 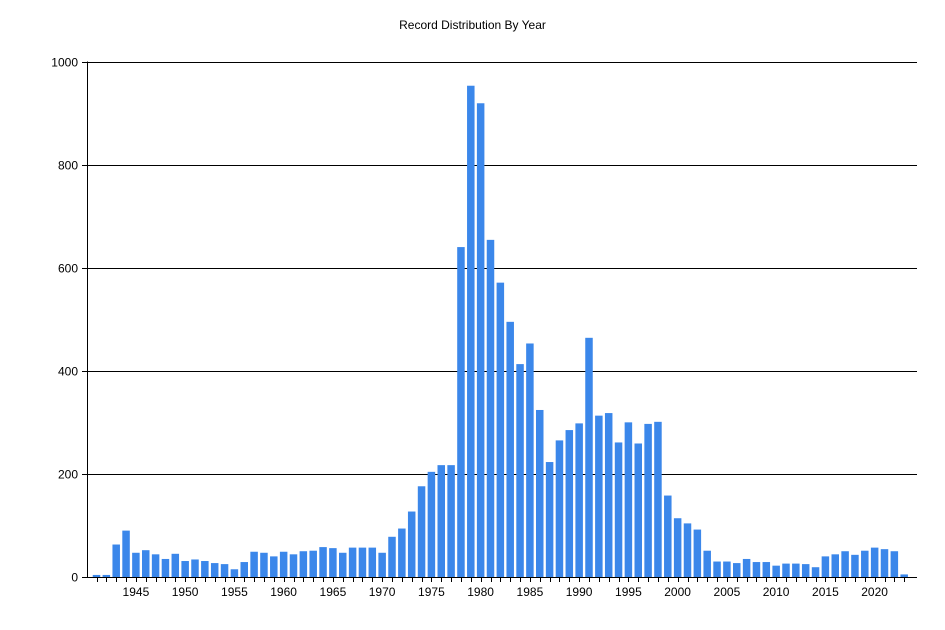 What do you see at coordinates (68, 269) in the screenshot?
I see `y-tick-label: 600` at bounding box center [68, 269].